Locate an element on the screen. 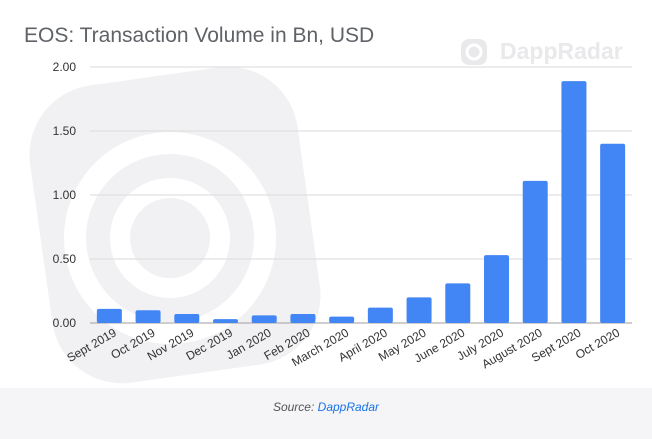 This screenshot has width=652, height=439. footer is located at coordinates (326, 413).